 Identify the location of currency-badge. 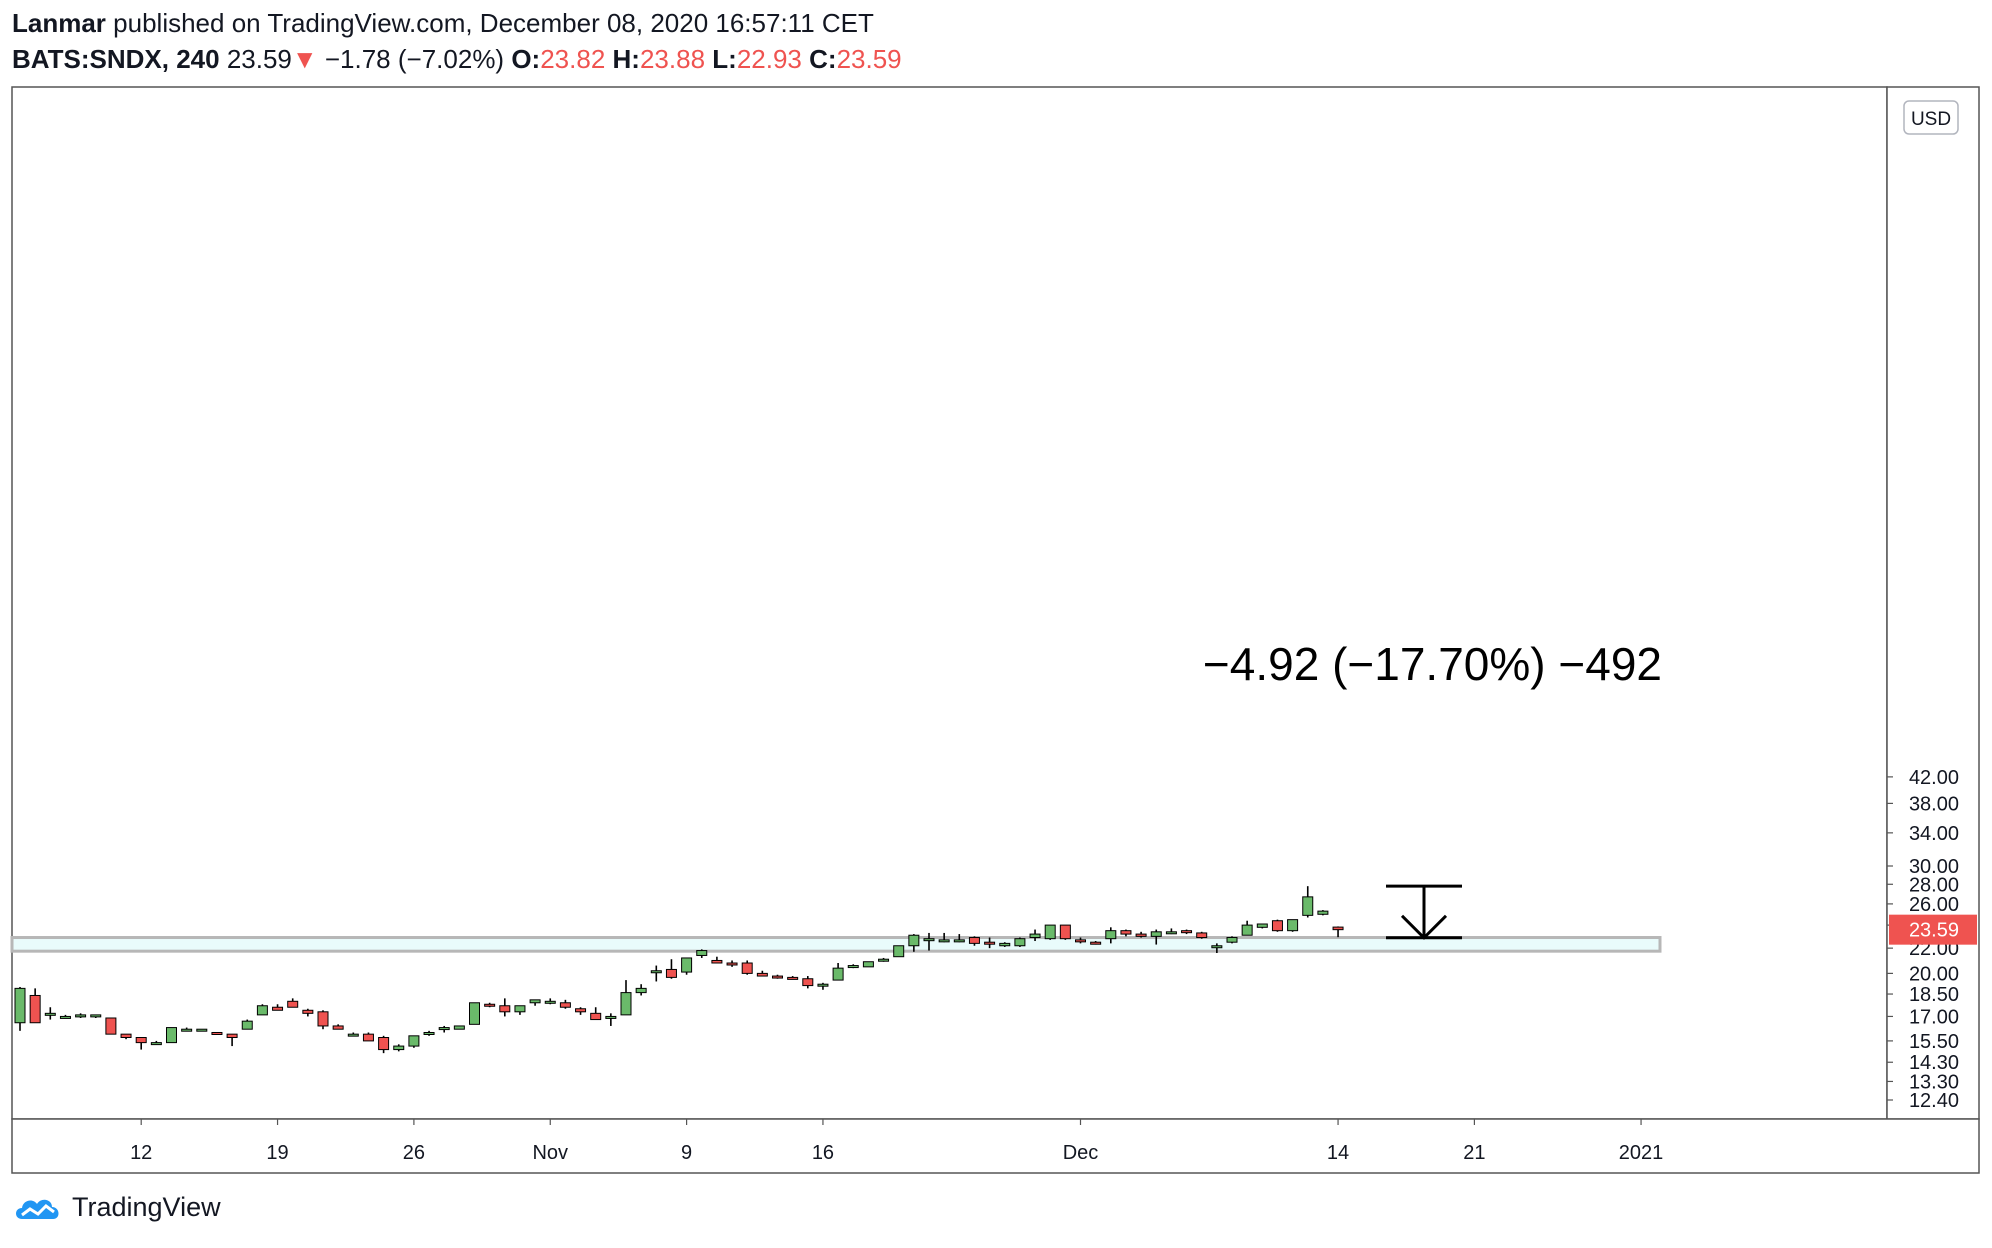
(1931, 117).